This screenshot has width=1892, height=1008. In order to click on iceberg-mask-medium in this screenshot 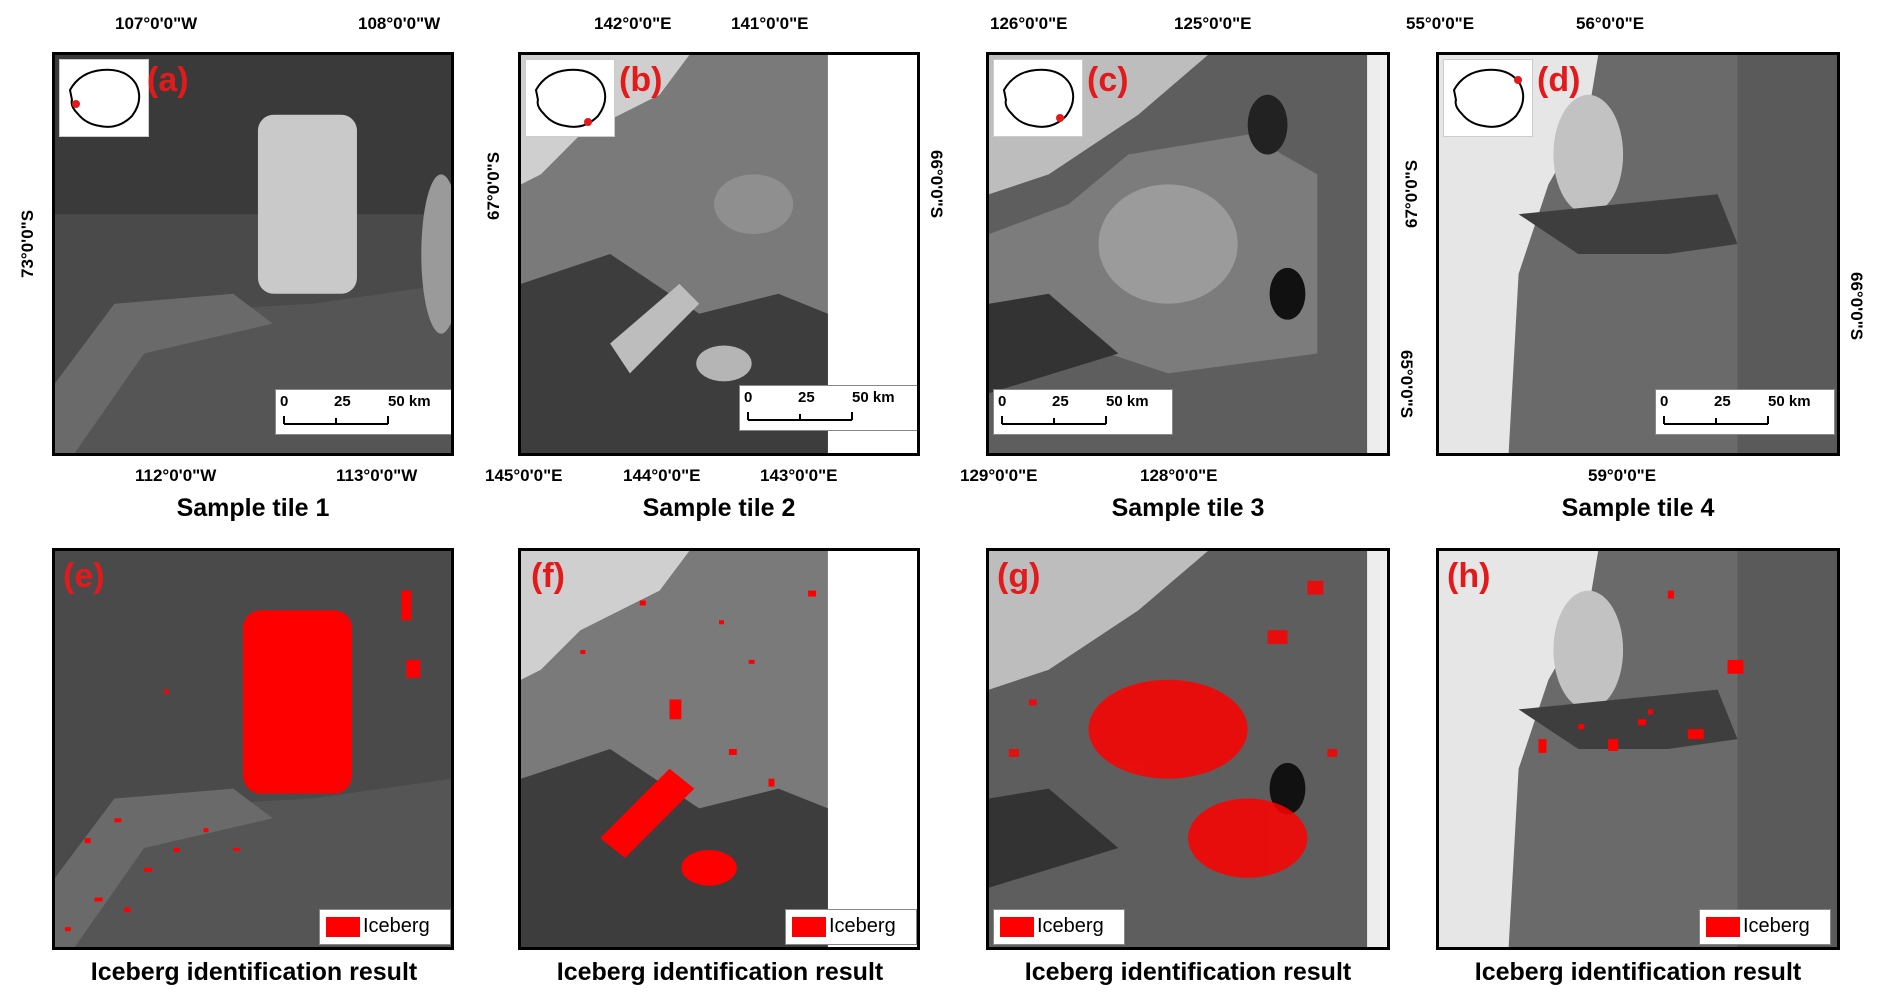, I will do `click(709, 867)`.